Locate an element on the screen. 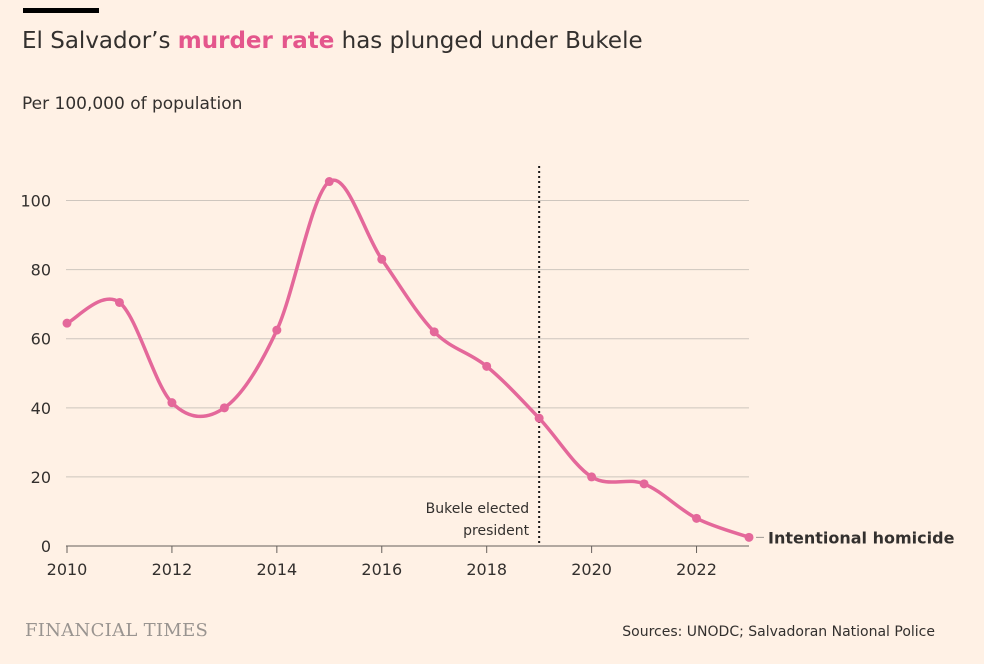 The width and height of the screenshot is (984, 664). title-highlight: murder rate is located at coordinates (256, 41).